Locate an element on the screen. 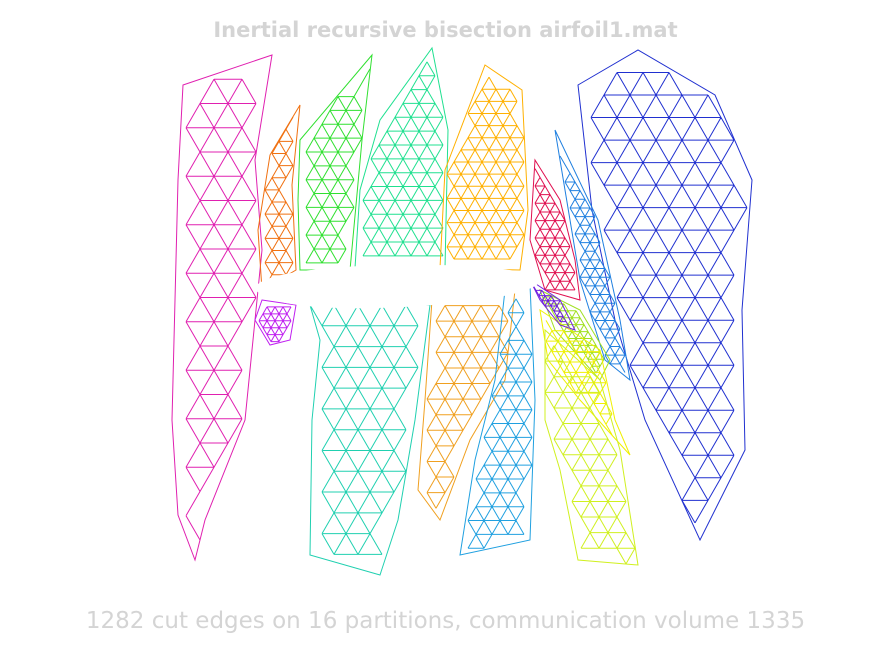 Image resolution: width=891 pixels, height=645 pixels. partition-14-boundary is located at coordinates (585, 382).